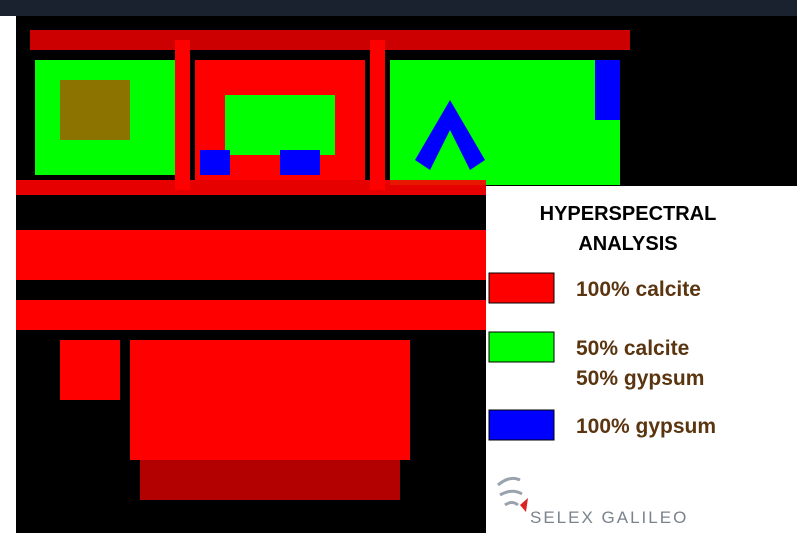 This screenshot has width=797, height=533. I want to click on top-frame, so click(398, 8).